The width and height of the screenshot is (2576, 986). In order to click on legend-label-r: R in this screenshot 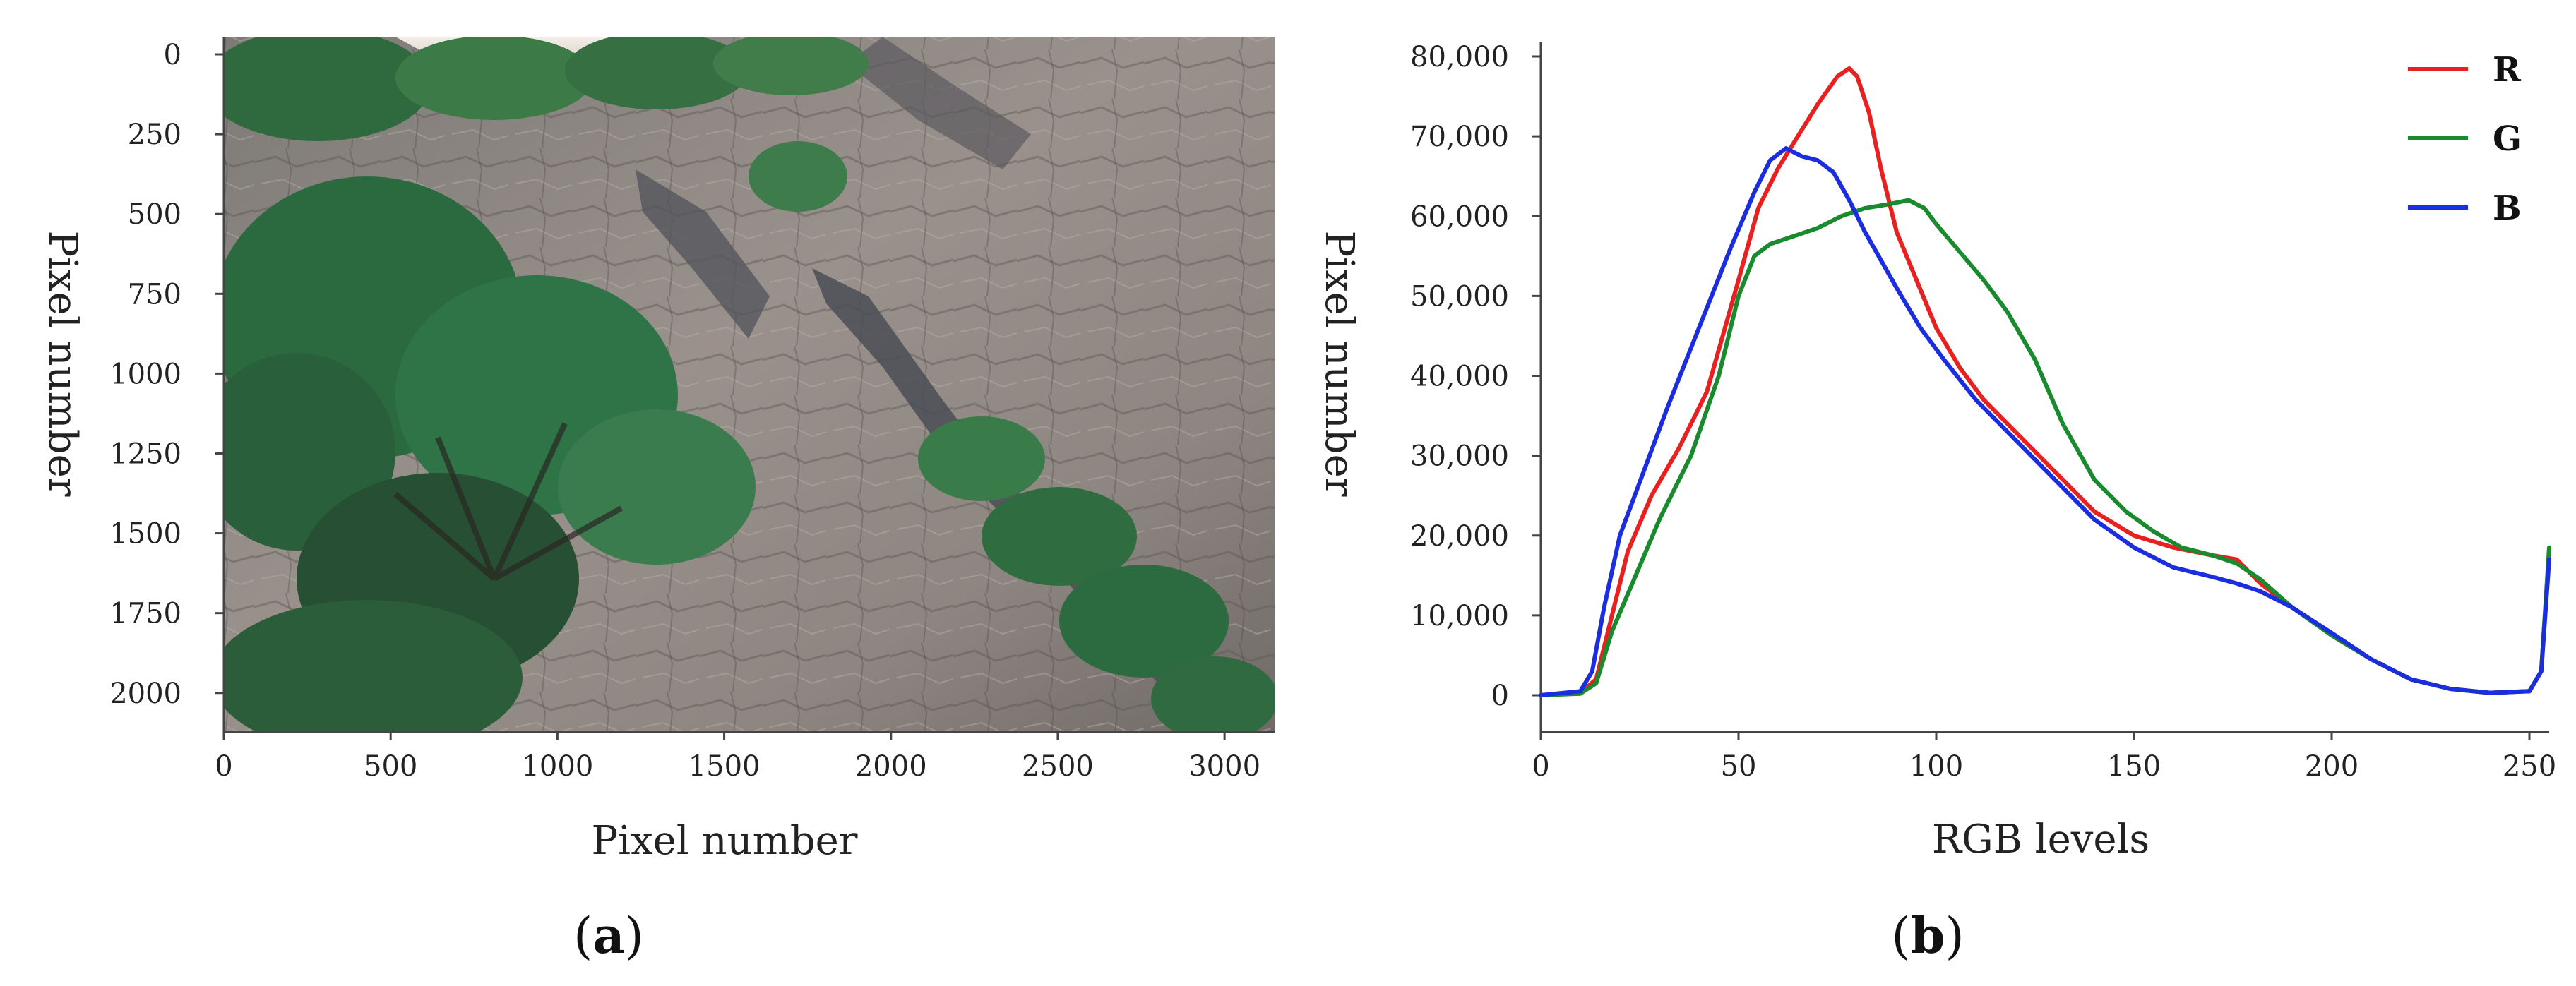, I will do `click(2507, 70)`.